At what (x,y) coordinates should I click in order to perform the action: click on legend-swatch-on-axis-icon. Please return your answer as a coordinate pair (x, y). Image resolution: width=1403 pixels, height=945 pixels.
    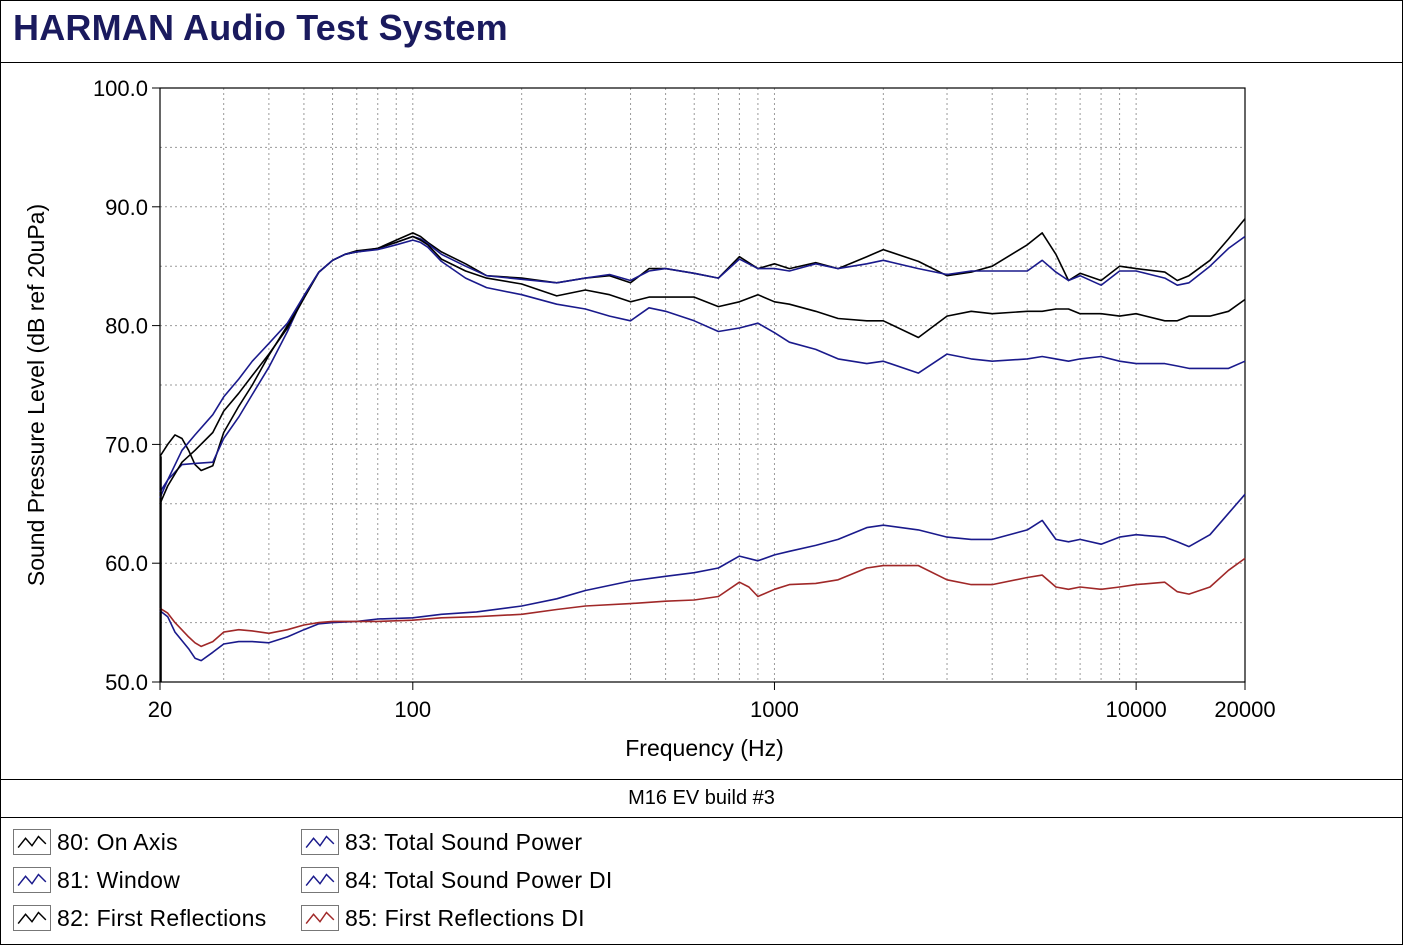
    Looking at the image, I should click on (32, 842).